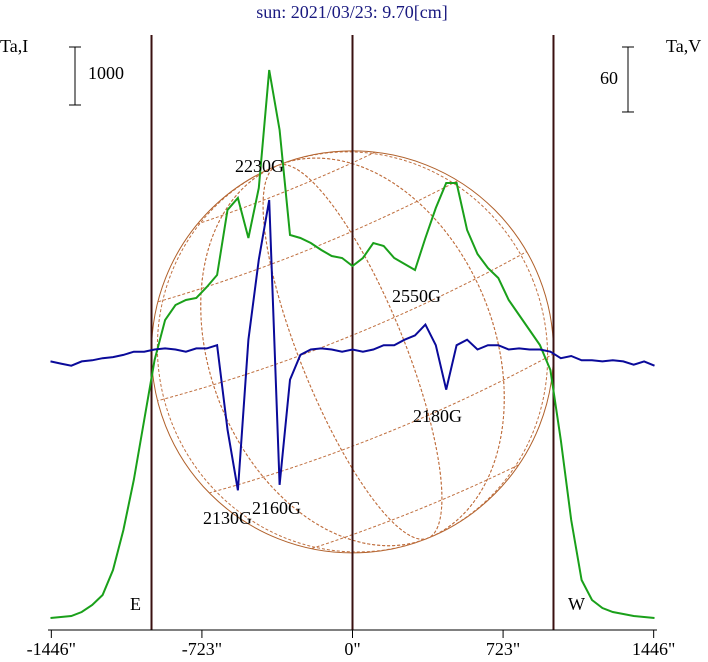 This screenshot has width=708, height=662. What do you see at coordinates (276, 508) in the screenshot?
I see `annotation: 2160G` at bounding box center [276, 508].